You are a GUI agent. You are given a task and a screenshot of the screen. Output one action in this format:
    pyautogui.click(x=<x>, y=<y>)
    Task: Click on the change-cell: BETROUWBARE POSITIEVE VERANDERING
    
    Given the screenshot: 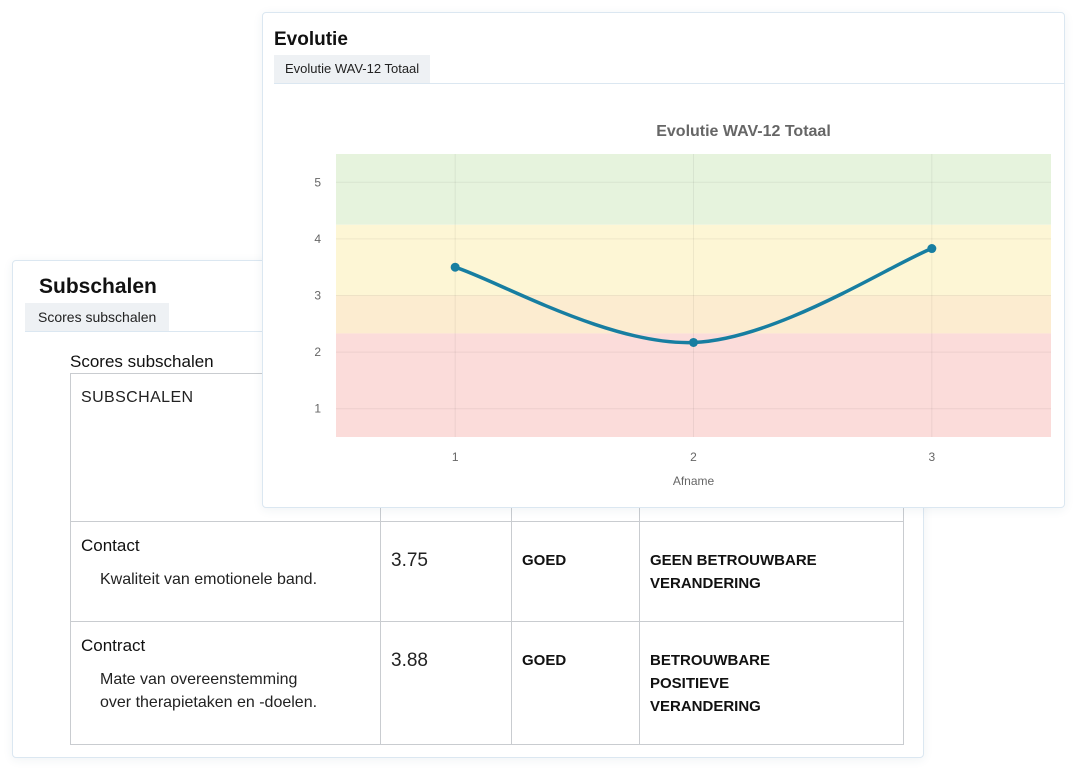 What is the action you would take?
    pyautogui.click(x=771, y=683)
    